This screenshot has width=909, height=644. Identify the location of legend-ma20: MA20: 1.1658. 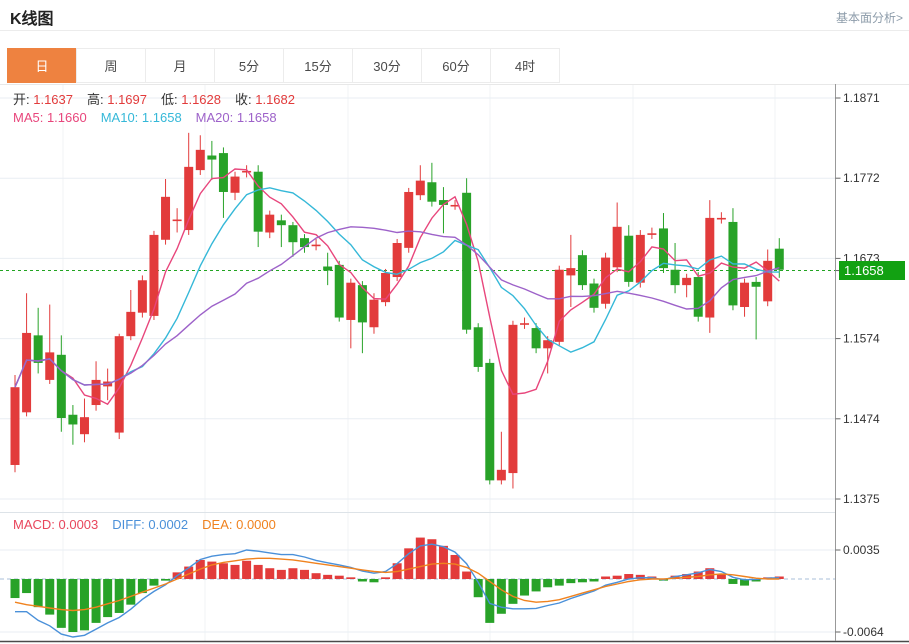
(236, 117).